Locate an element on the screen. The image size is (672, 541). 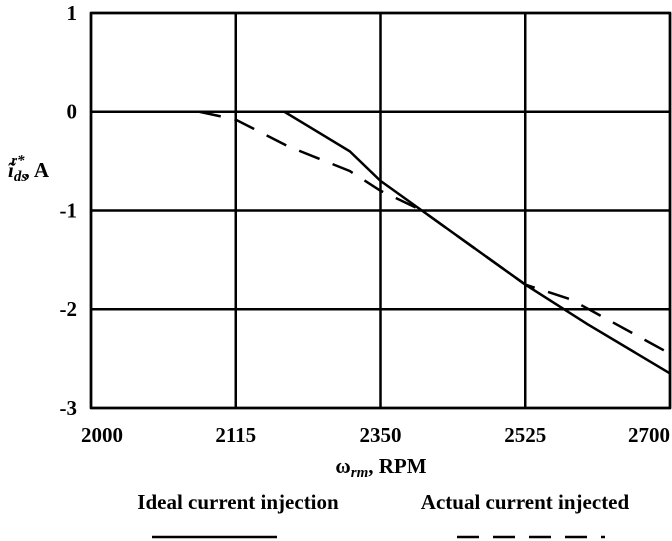
x-axis-label: ωrm, RPM is located at coordinates (380, 468).